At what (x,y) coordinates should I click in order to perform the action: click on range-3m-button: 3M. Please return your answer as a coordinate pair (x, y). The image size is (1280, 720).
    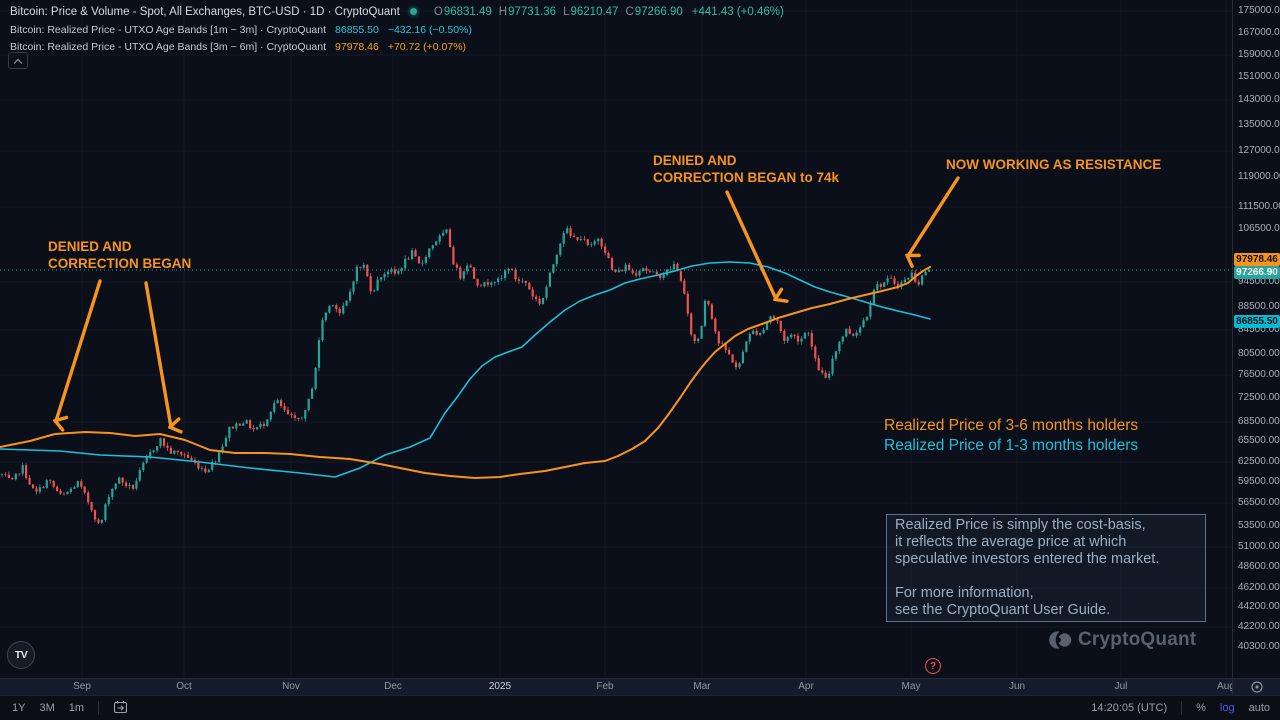
    Looking at the image, I should click on (47, 708).